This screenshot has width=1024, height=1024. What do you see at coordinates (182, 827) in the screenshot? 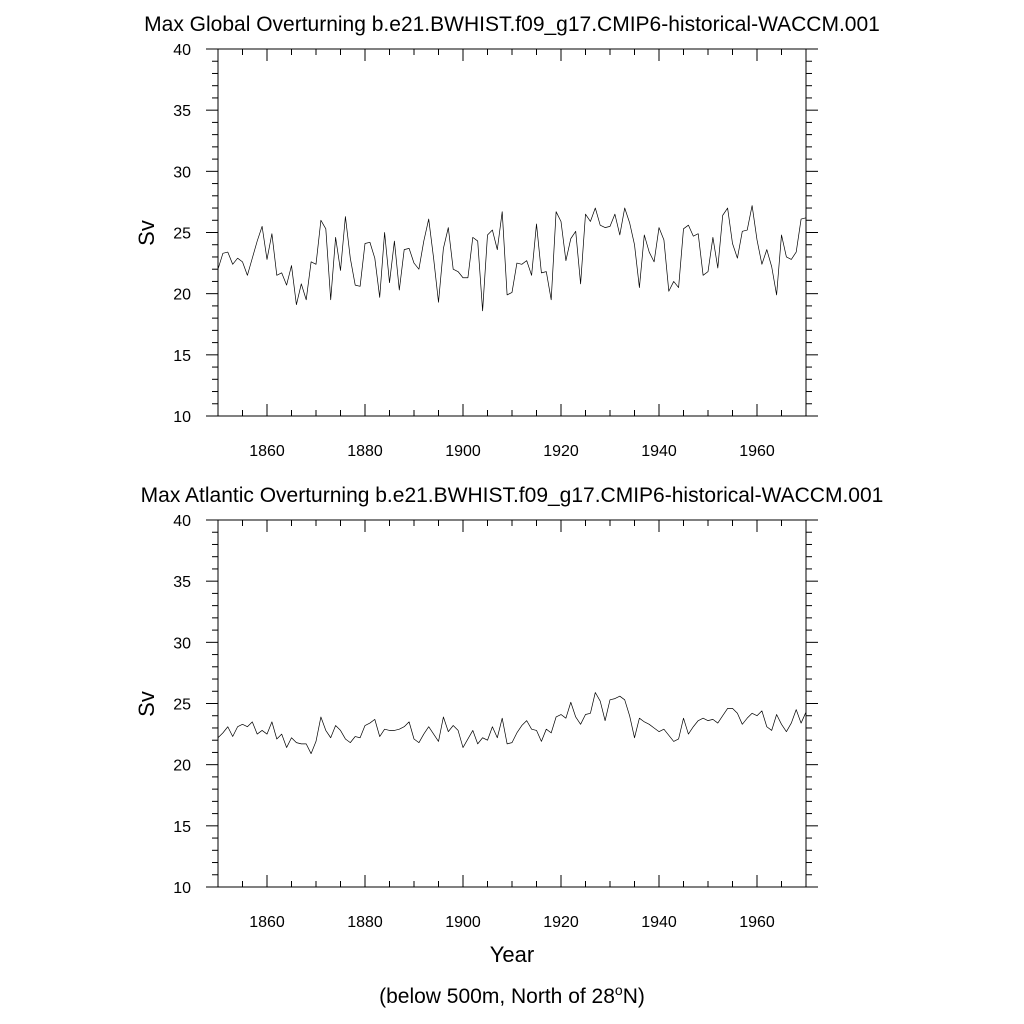
I see `atlantic-ytick-label: 15` at bounding box center [182, 827].